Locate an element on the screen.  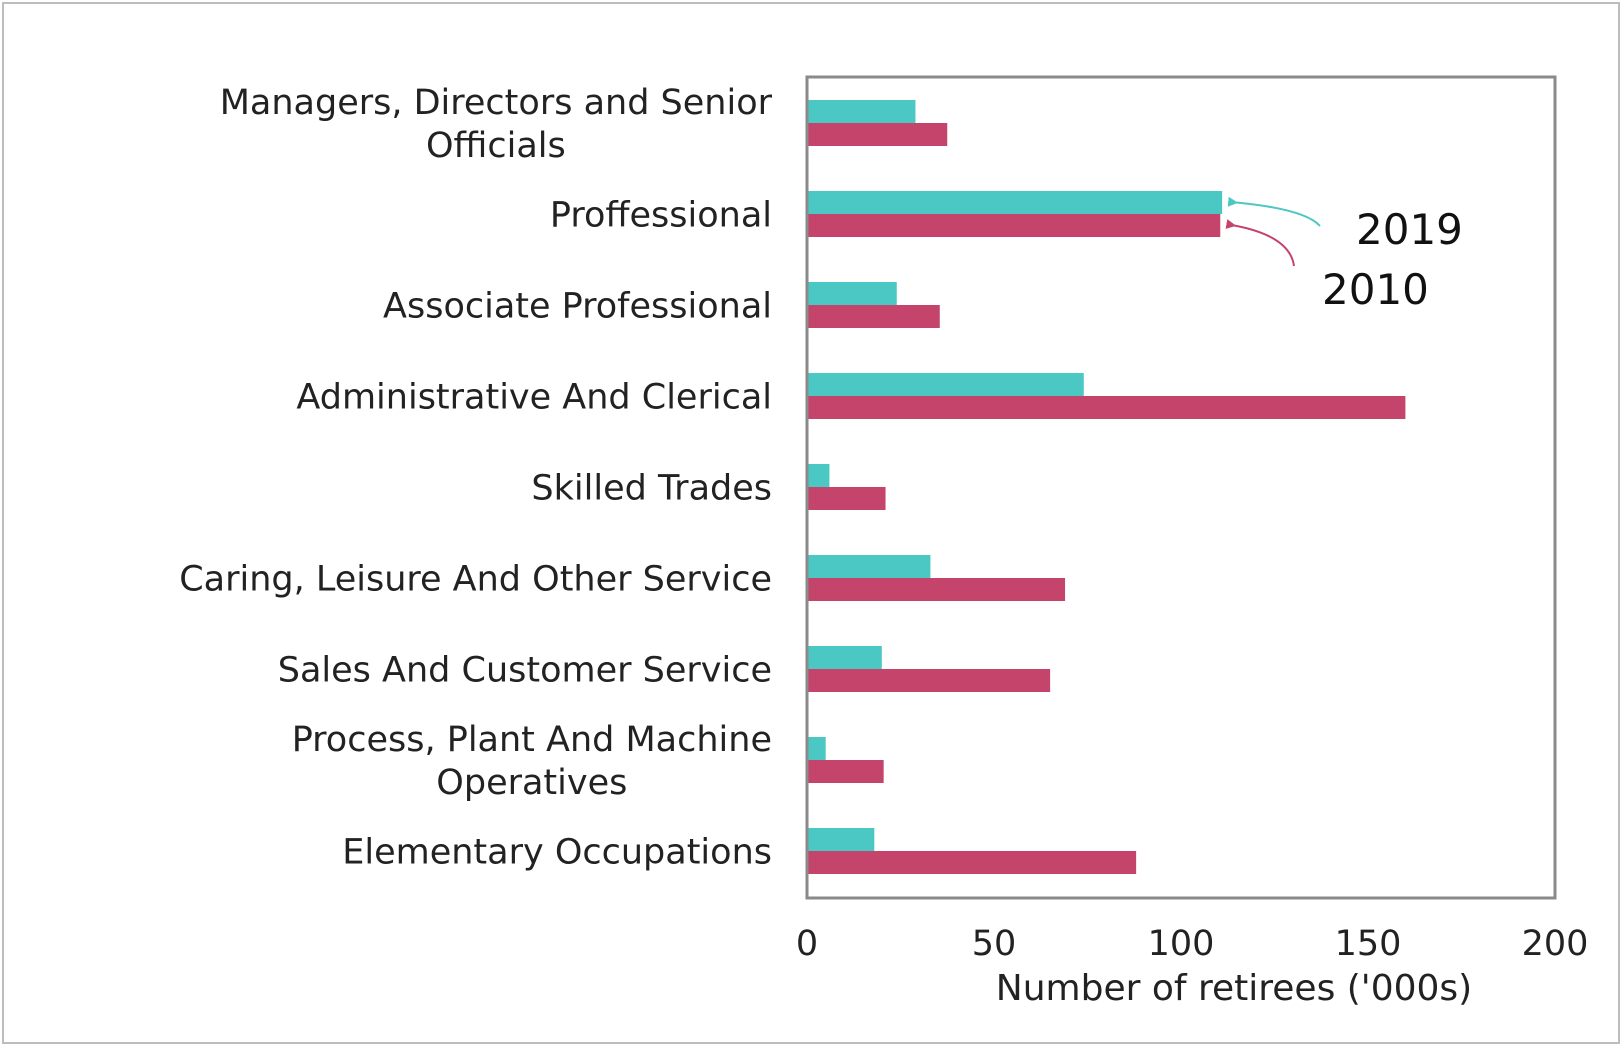
category-label-line: Skilled Trades is located at coordinates (651, 489).